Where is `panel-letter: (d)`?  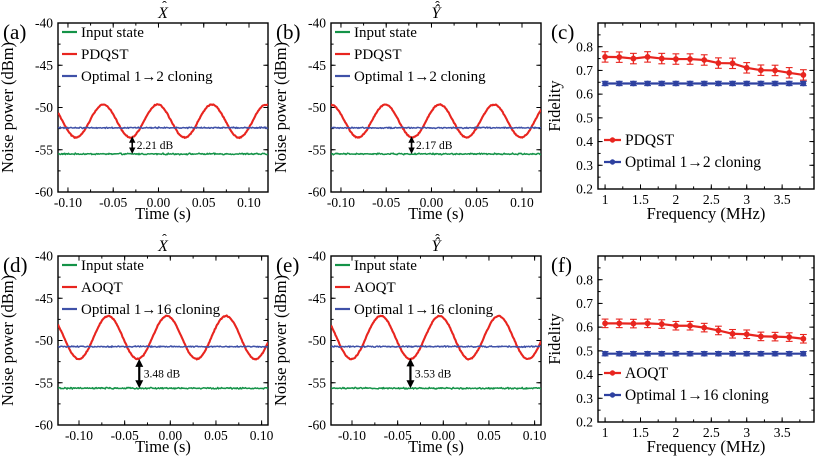
panel-letter: (d) is located at coordinates (15, 265).